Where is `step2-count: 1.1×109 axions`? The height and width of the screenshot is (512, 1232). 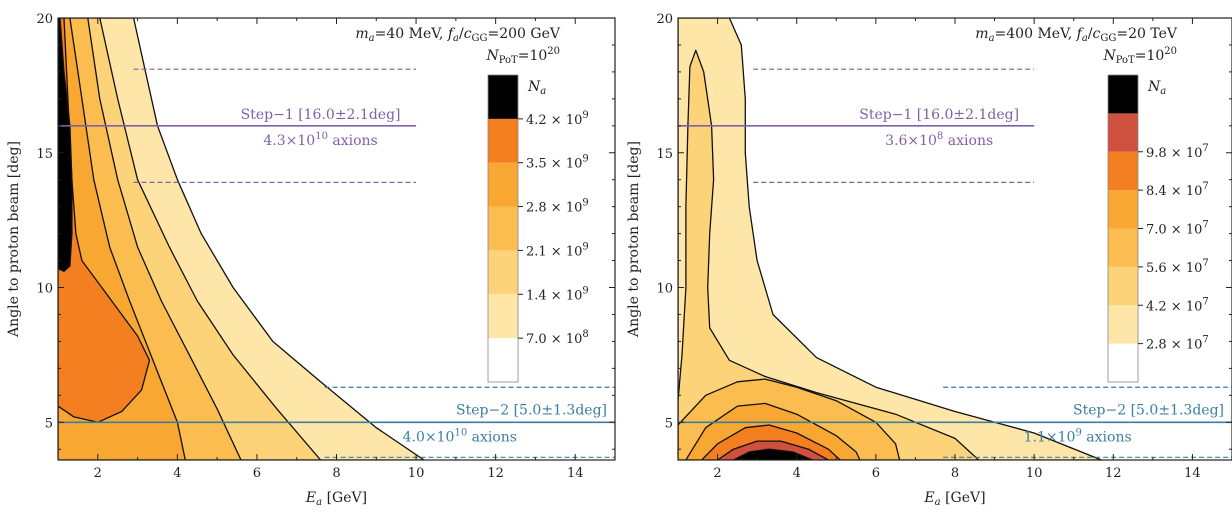 step2-count: 1.1×109 axions is located at coordinates (1078, 436).